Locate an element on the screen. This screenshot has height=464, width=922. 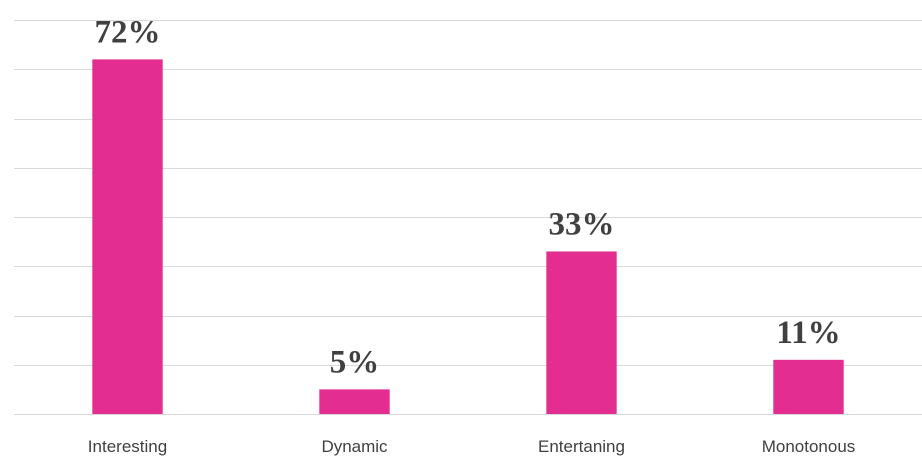
category-label-dynamic: Dynamic is located at coordinates (354, 446).